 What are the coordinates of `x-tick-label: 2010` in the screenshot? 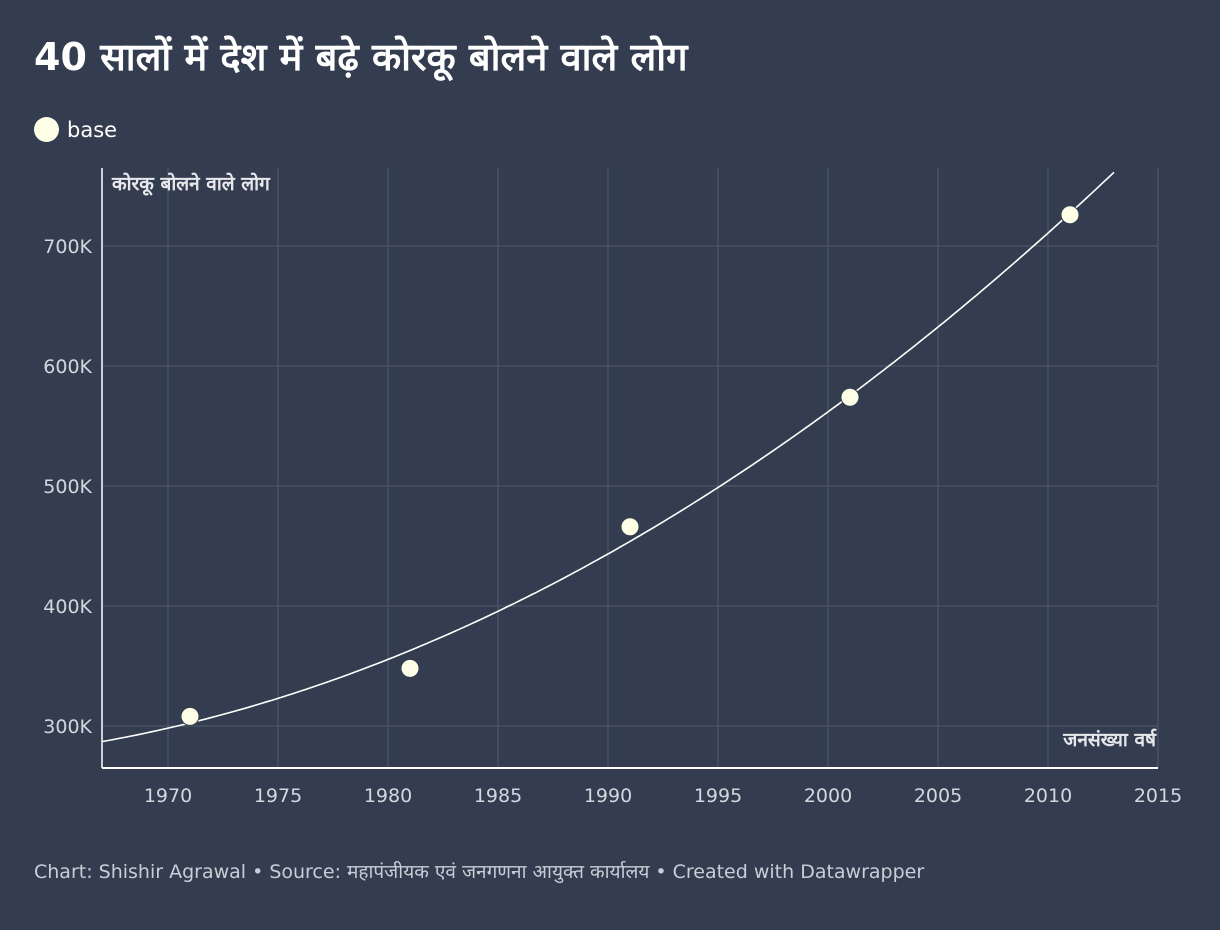 It's located at (1048, 796).